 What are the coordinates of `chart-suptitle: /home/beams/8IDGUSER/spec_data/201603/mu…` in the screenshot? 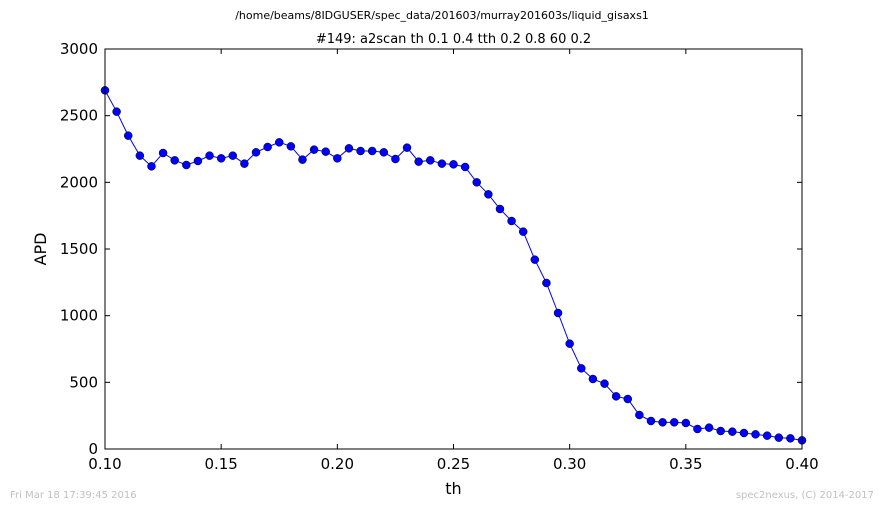 It's located at (442, 15).